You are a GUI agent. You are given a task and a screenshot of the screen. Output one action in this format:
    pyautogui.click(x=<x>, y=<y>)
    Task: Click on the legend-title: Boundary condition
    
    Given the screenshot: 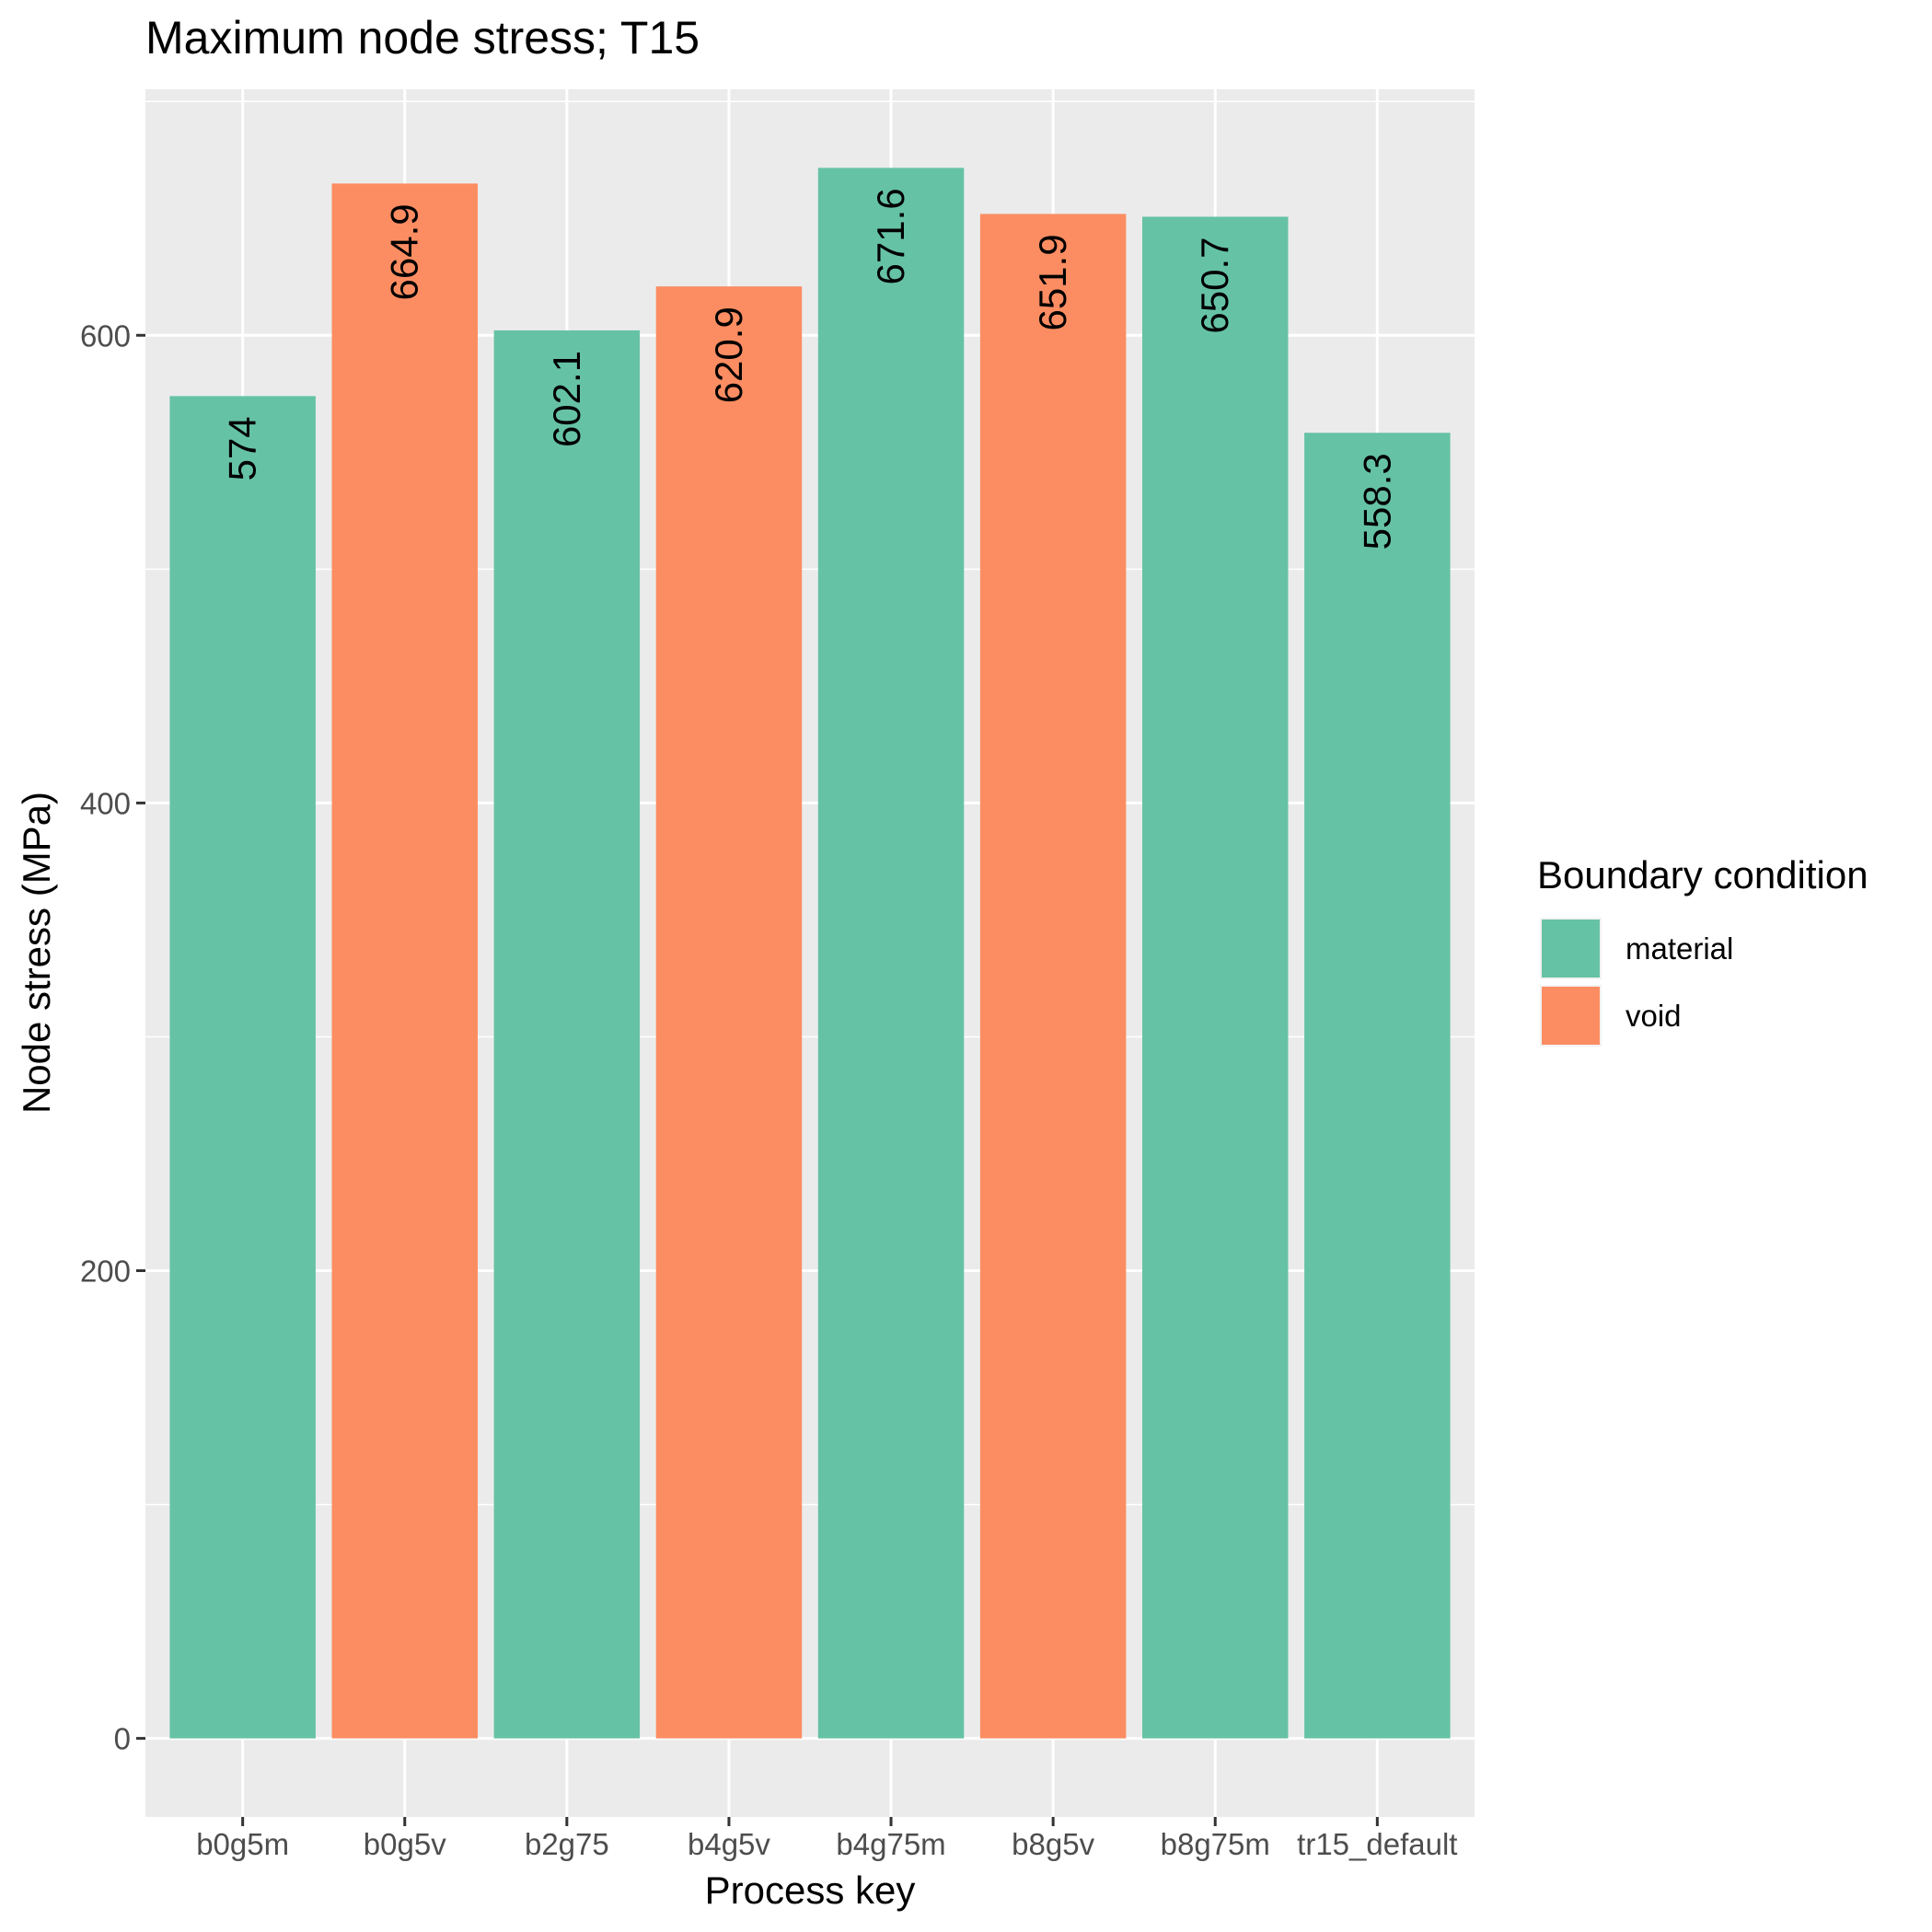 What is the action you would take?
    pyautogui.click(x=1703, y=875)
    